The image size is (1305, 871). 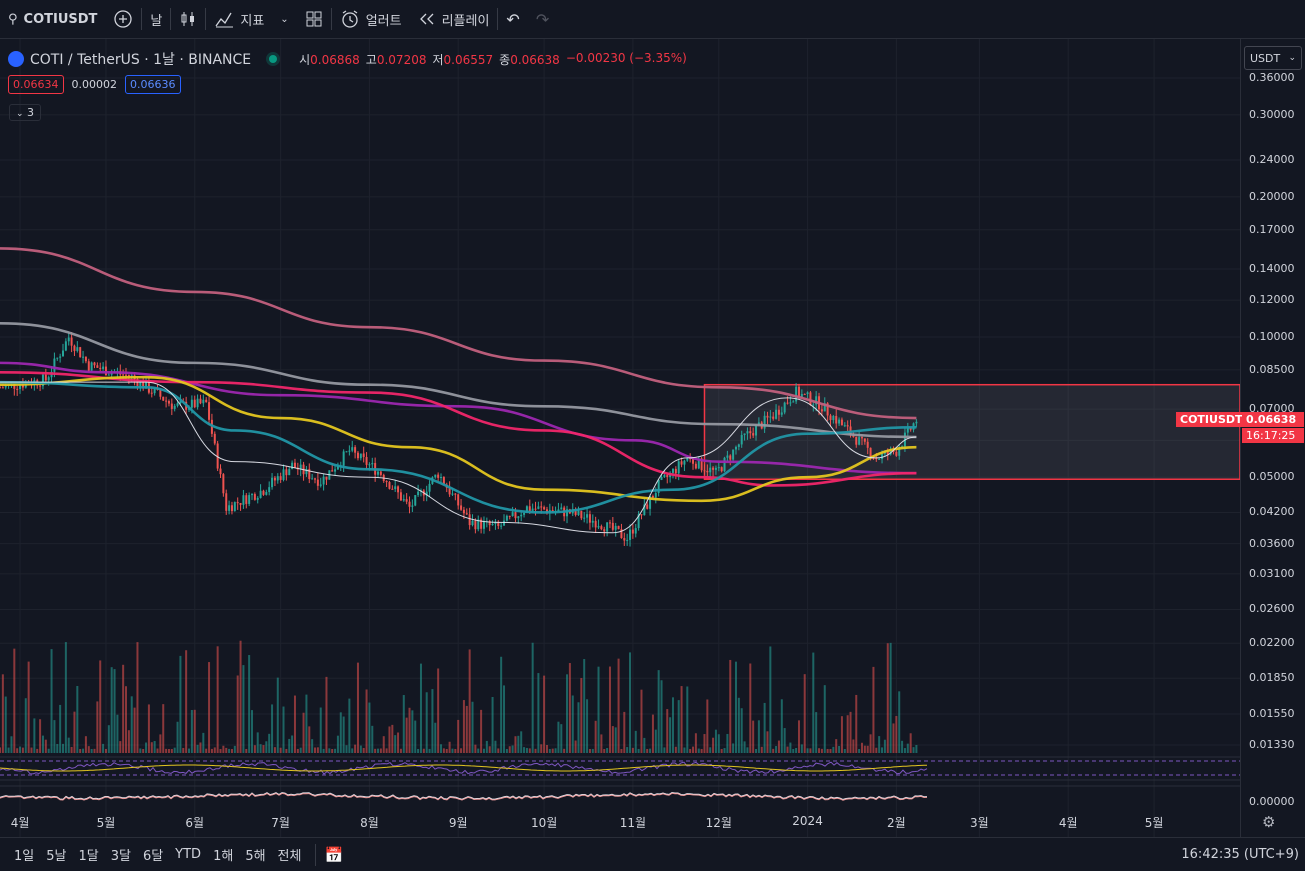 I want to click on alert-button: 얼러트, so click(x=371, y=19).